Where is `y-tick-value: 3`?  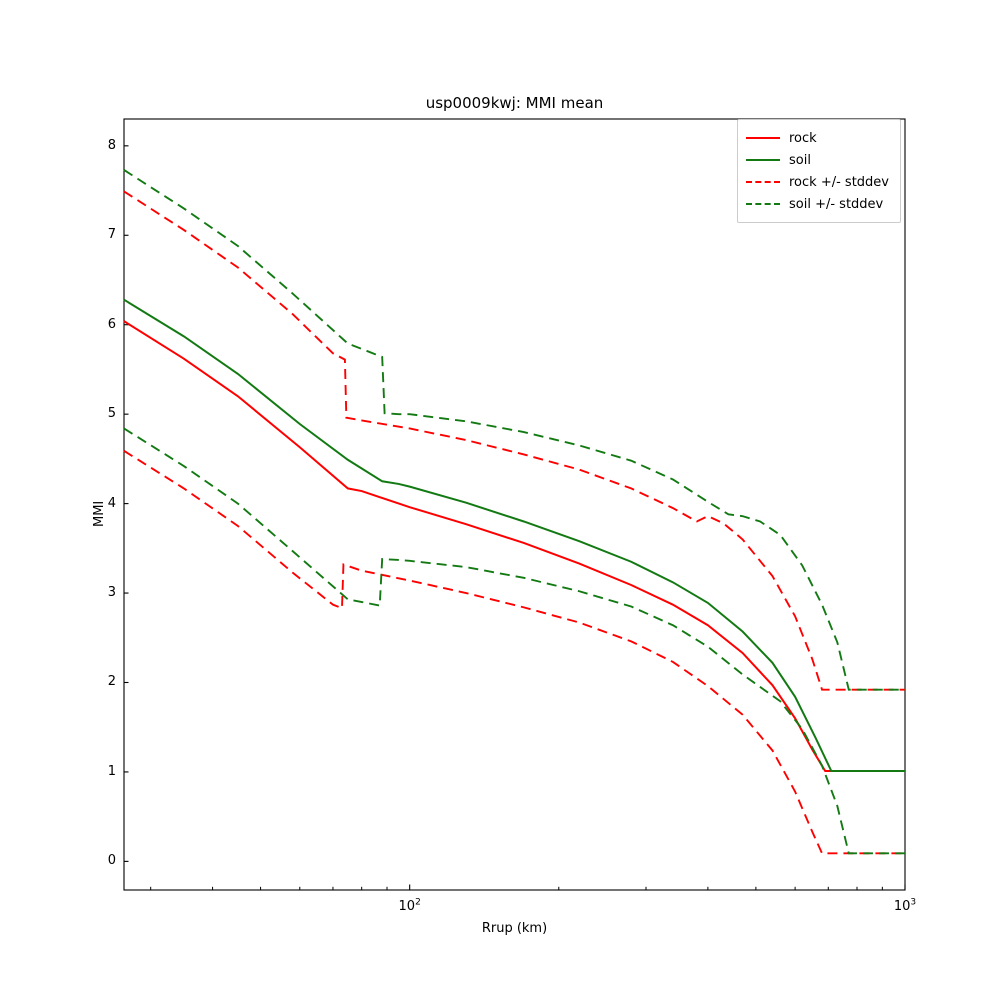
y-tick-value: 3 is located at coordinates (111, 593).